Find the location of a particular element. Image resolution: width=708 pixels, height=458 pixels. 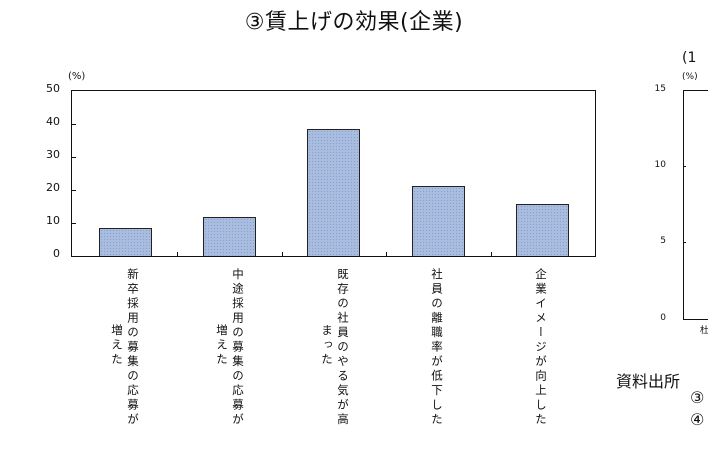

x-label-1: 中途採用の募集の応募が 増えた is located at coordinates (230, 348).